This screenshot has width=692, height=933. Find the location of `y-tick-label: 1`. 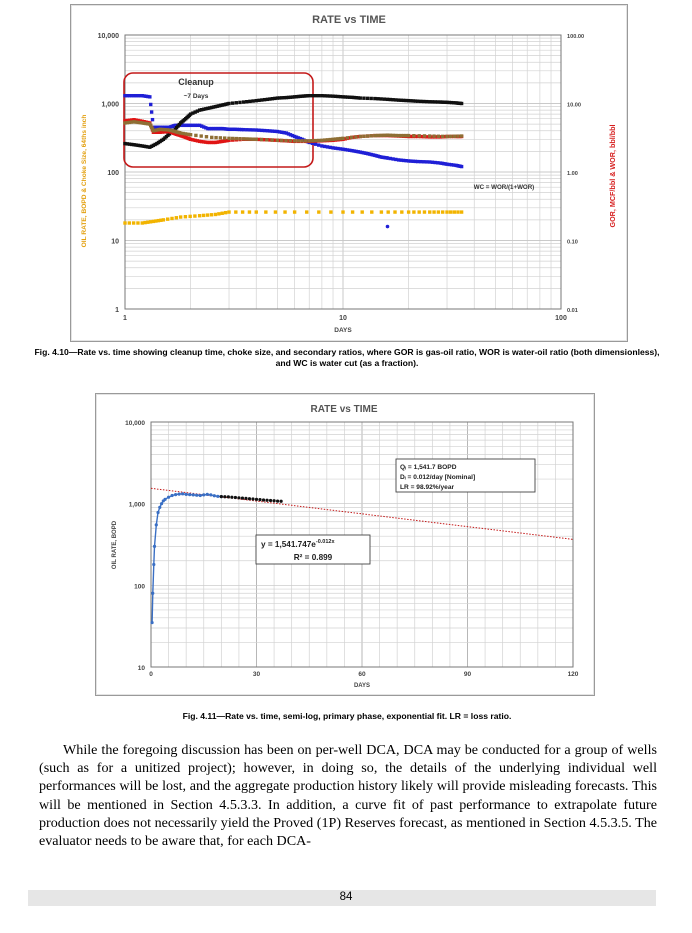

y-tick-label: 1 is located at coordinates (117, 310).